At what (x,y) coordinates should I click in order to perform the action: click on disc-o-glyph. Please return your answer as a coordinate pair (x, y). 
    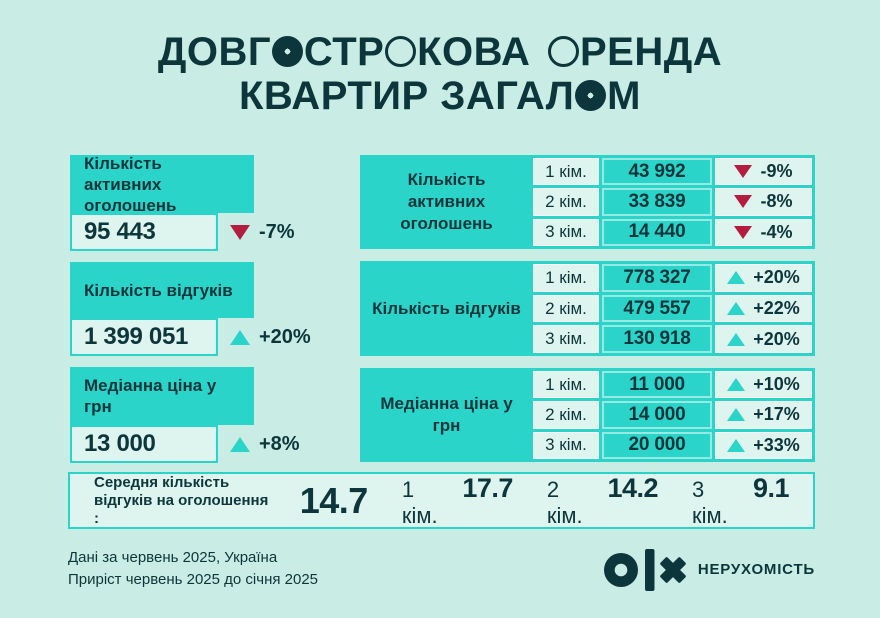
    Looking at the image, I should click on (287, 51).